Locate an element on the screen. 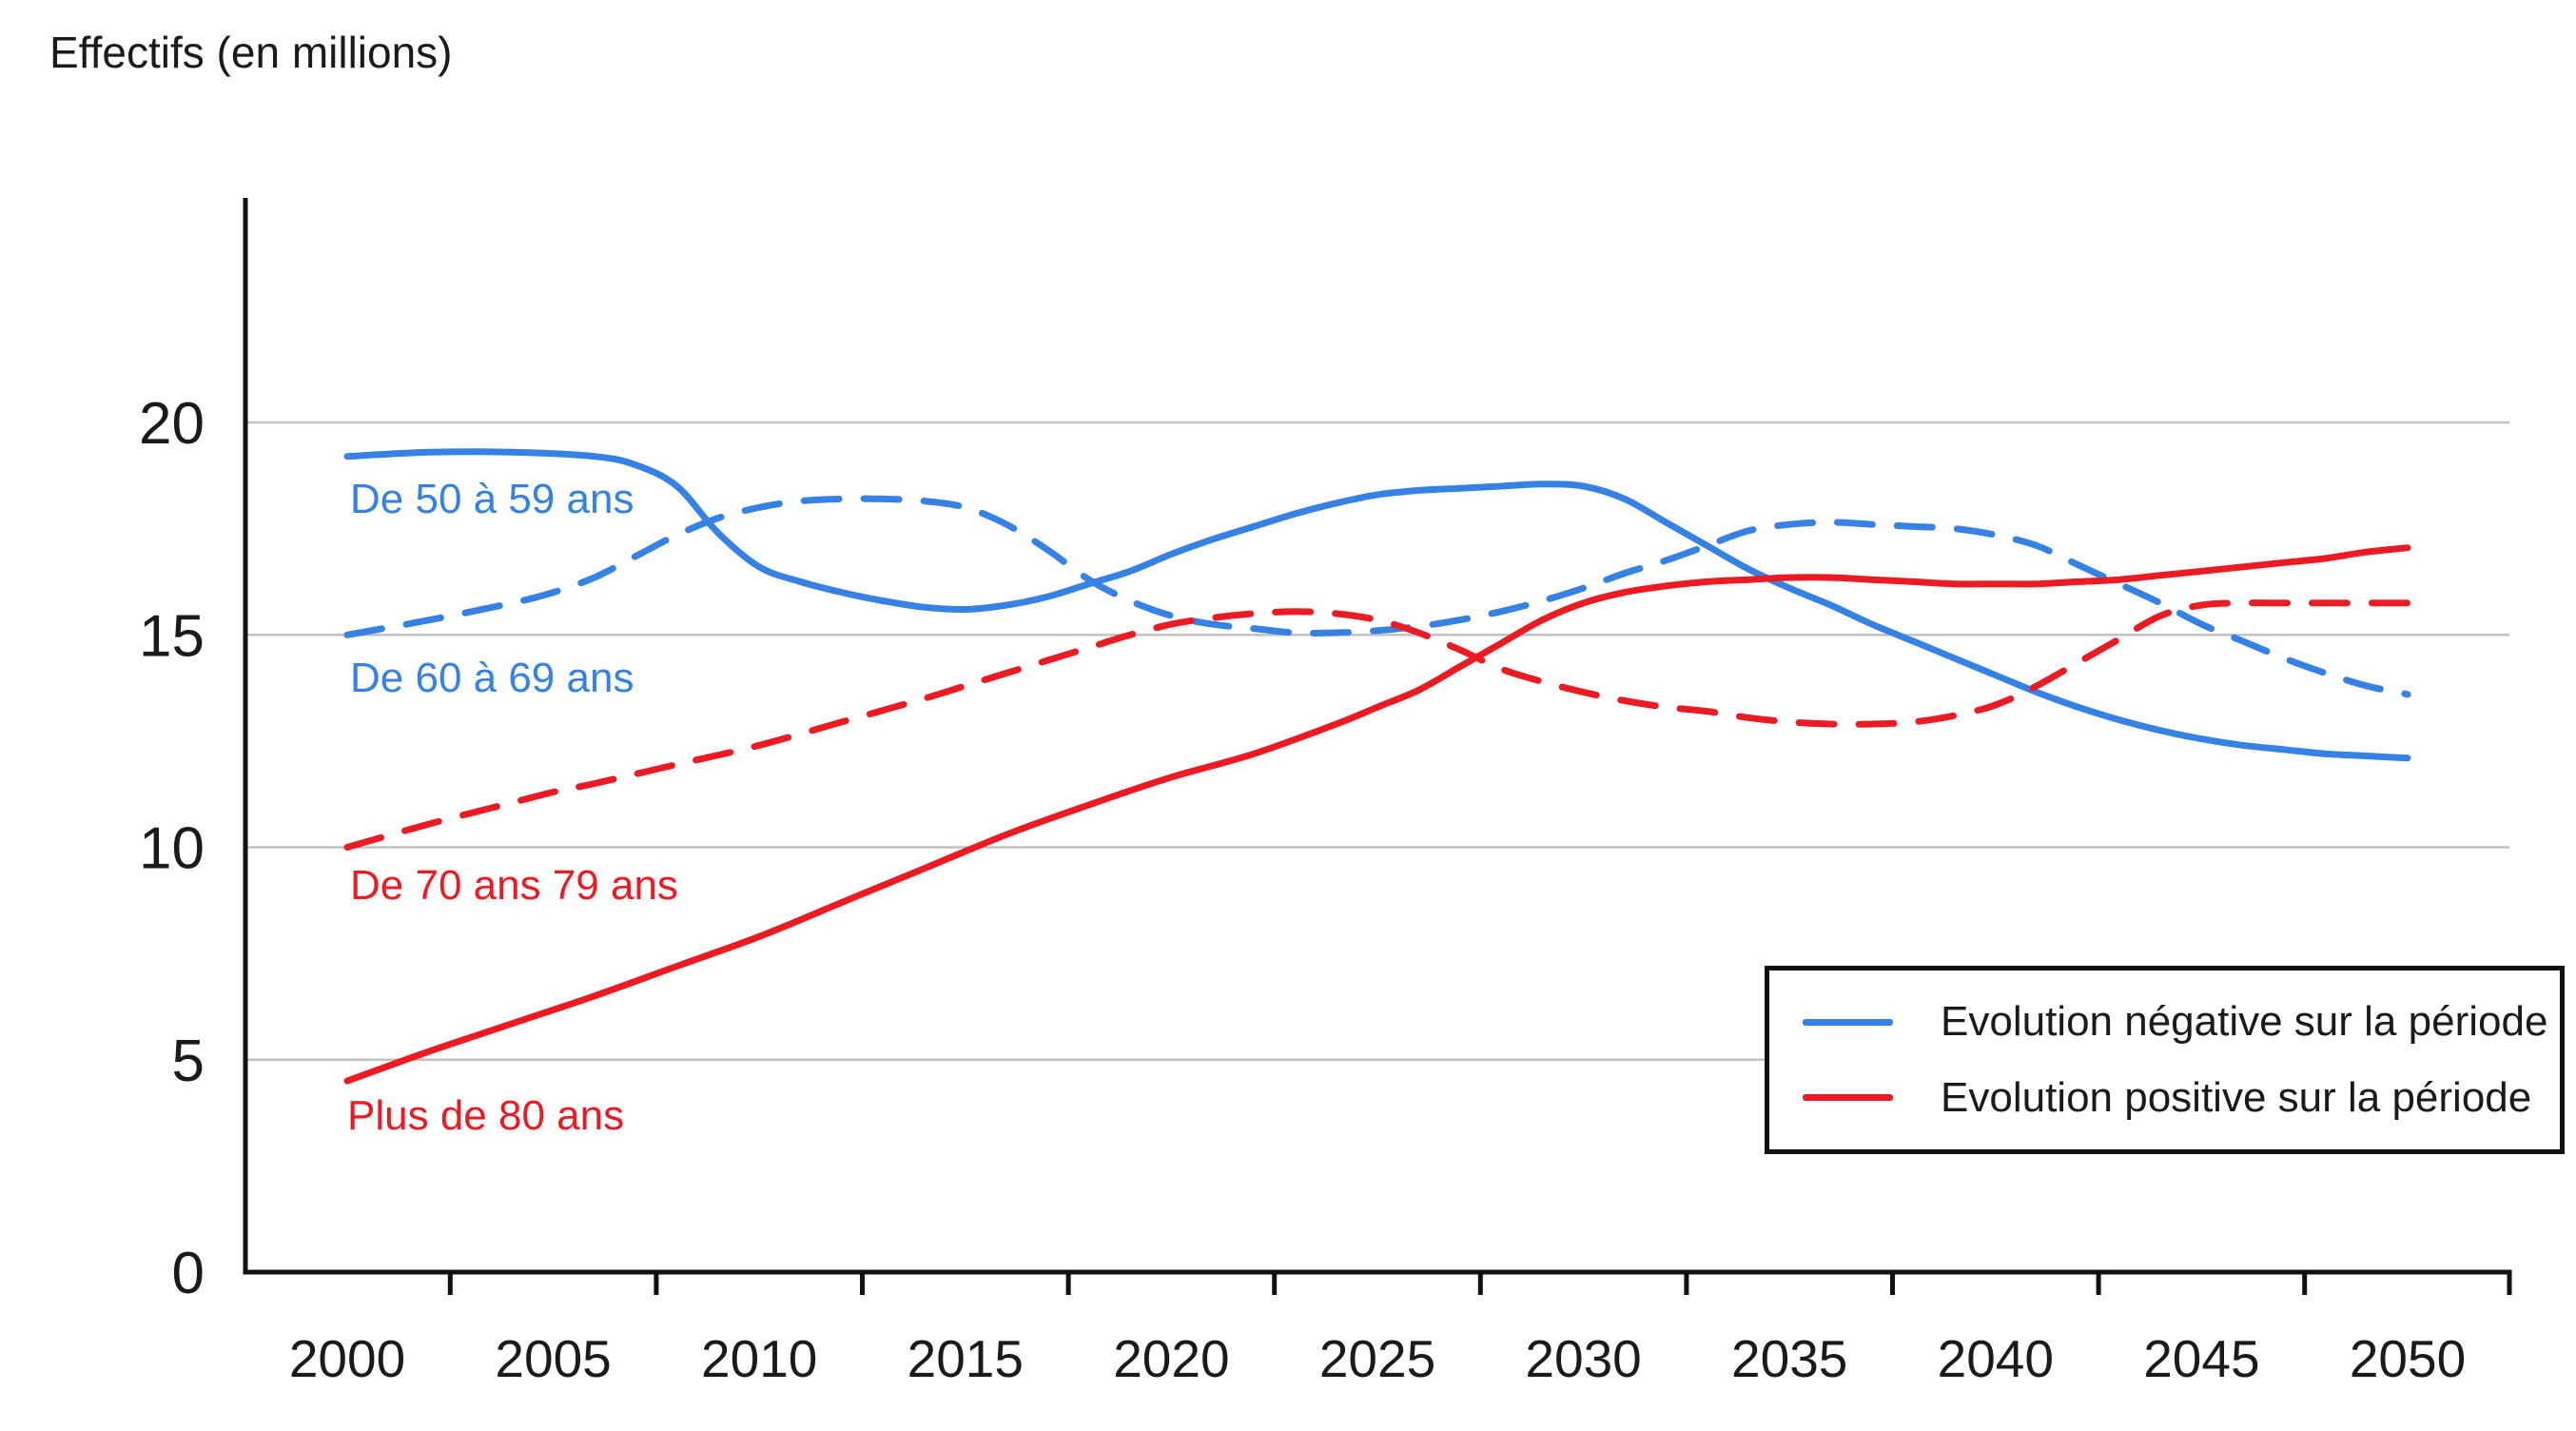 The height and width of the screenshot is (1431, 2576). x-tick-label-2035: 2035 is located at coordinates (1789, 1358).